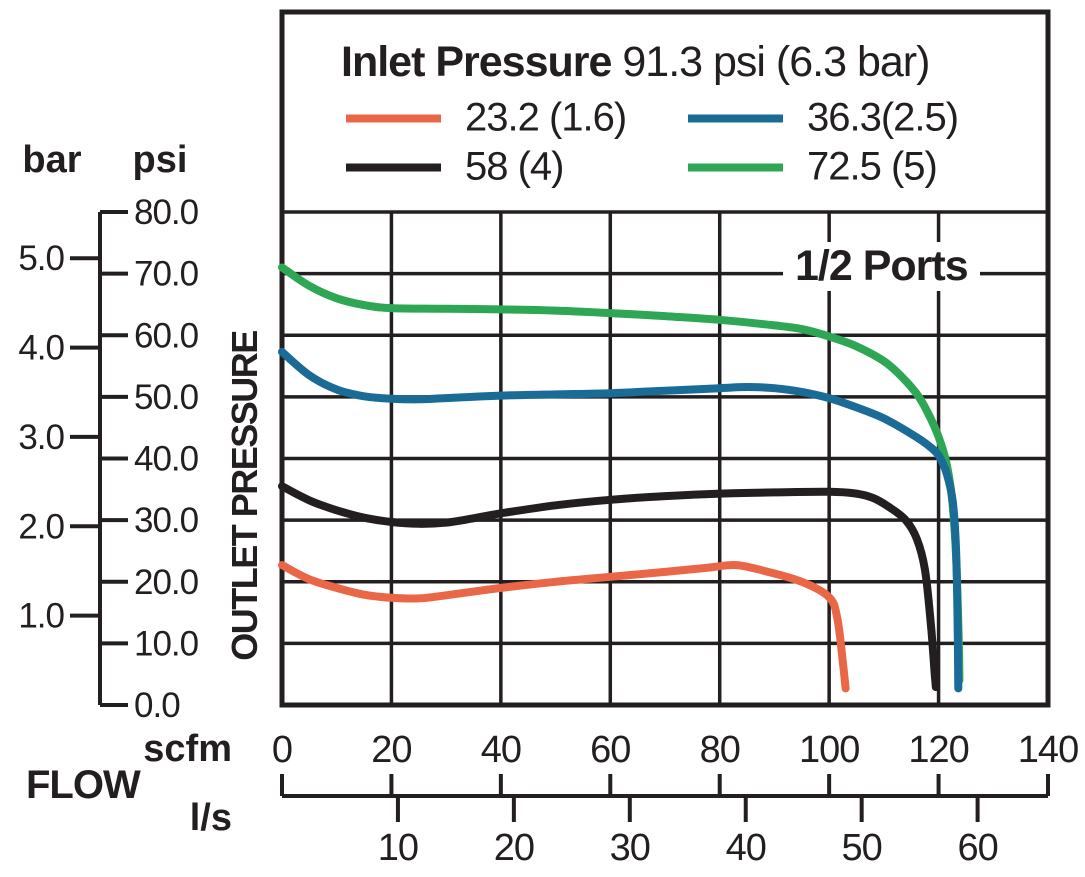 The image size is (1085, 877). I want to click on outlet-pressure-label: OUTLET PRESSURE, so click(244, 496).